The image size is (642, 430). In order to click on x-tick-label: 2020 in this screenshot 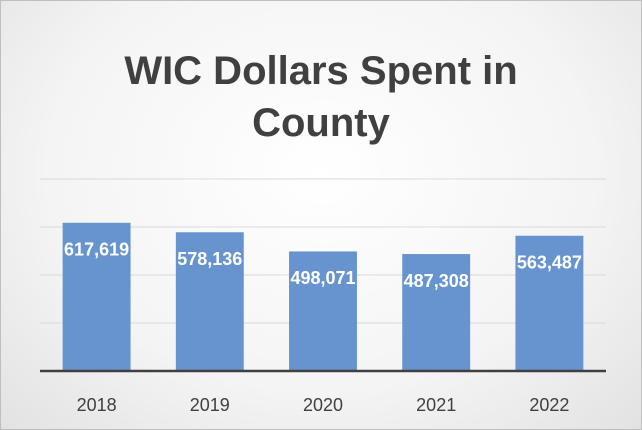, I will do `click(323, 405)`.